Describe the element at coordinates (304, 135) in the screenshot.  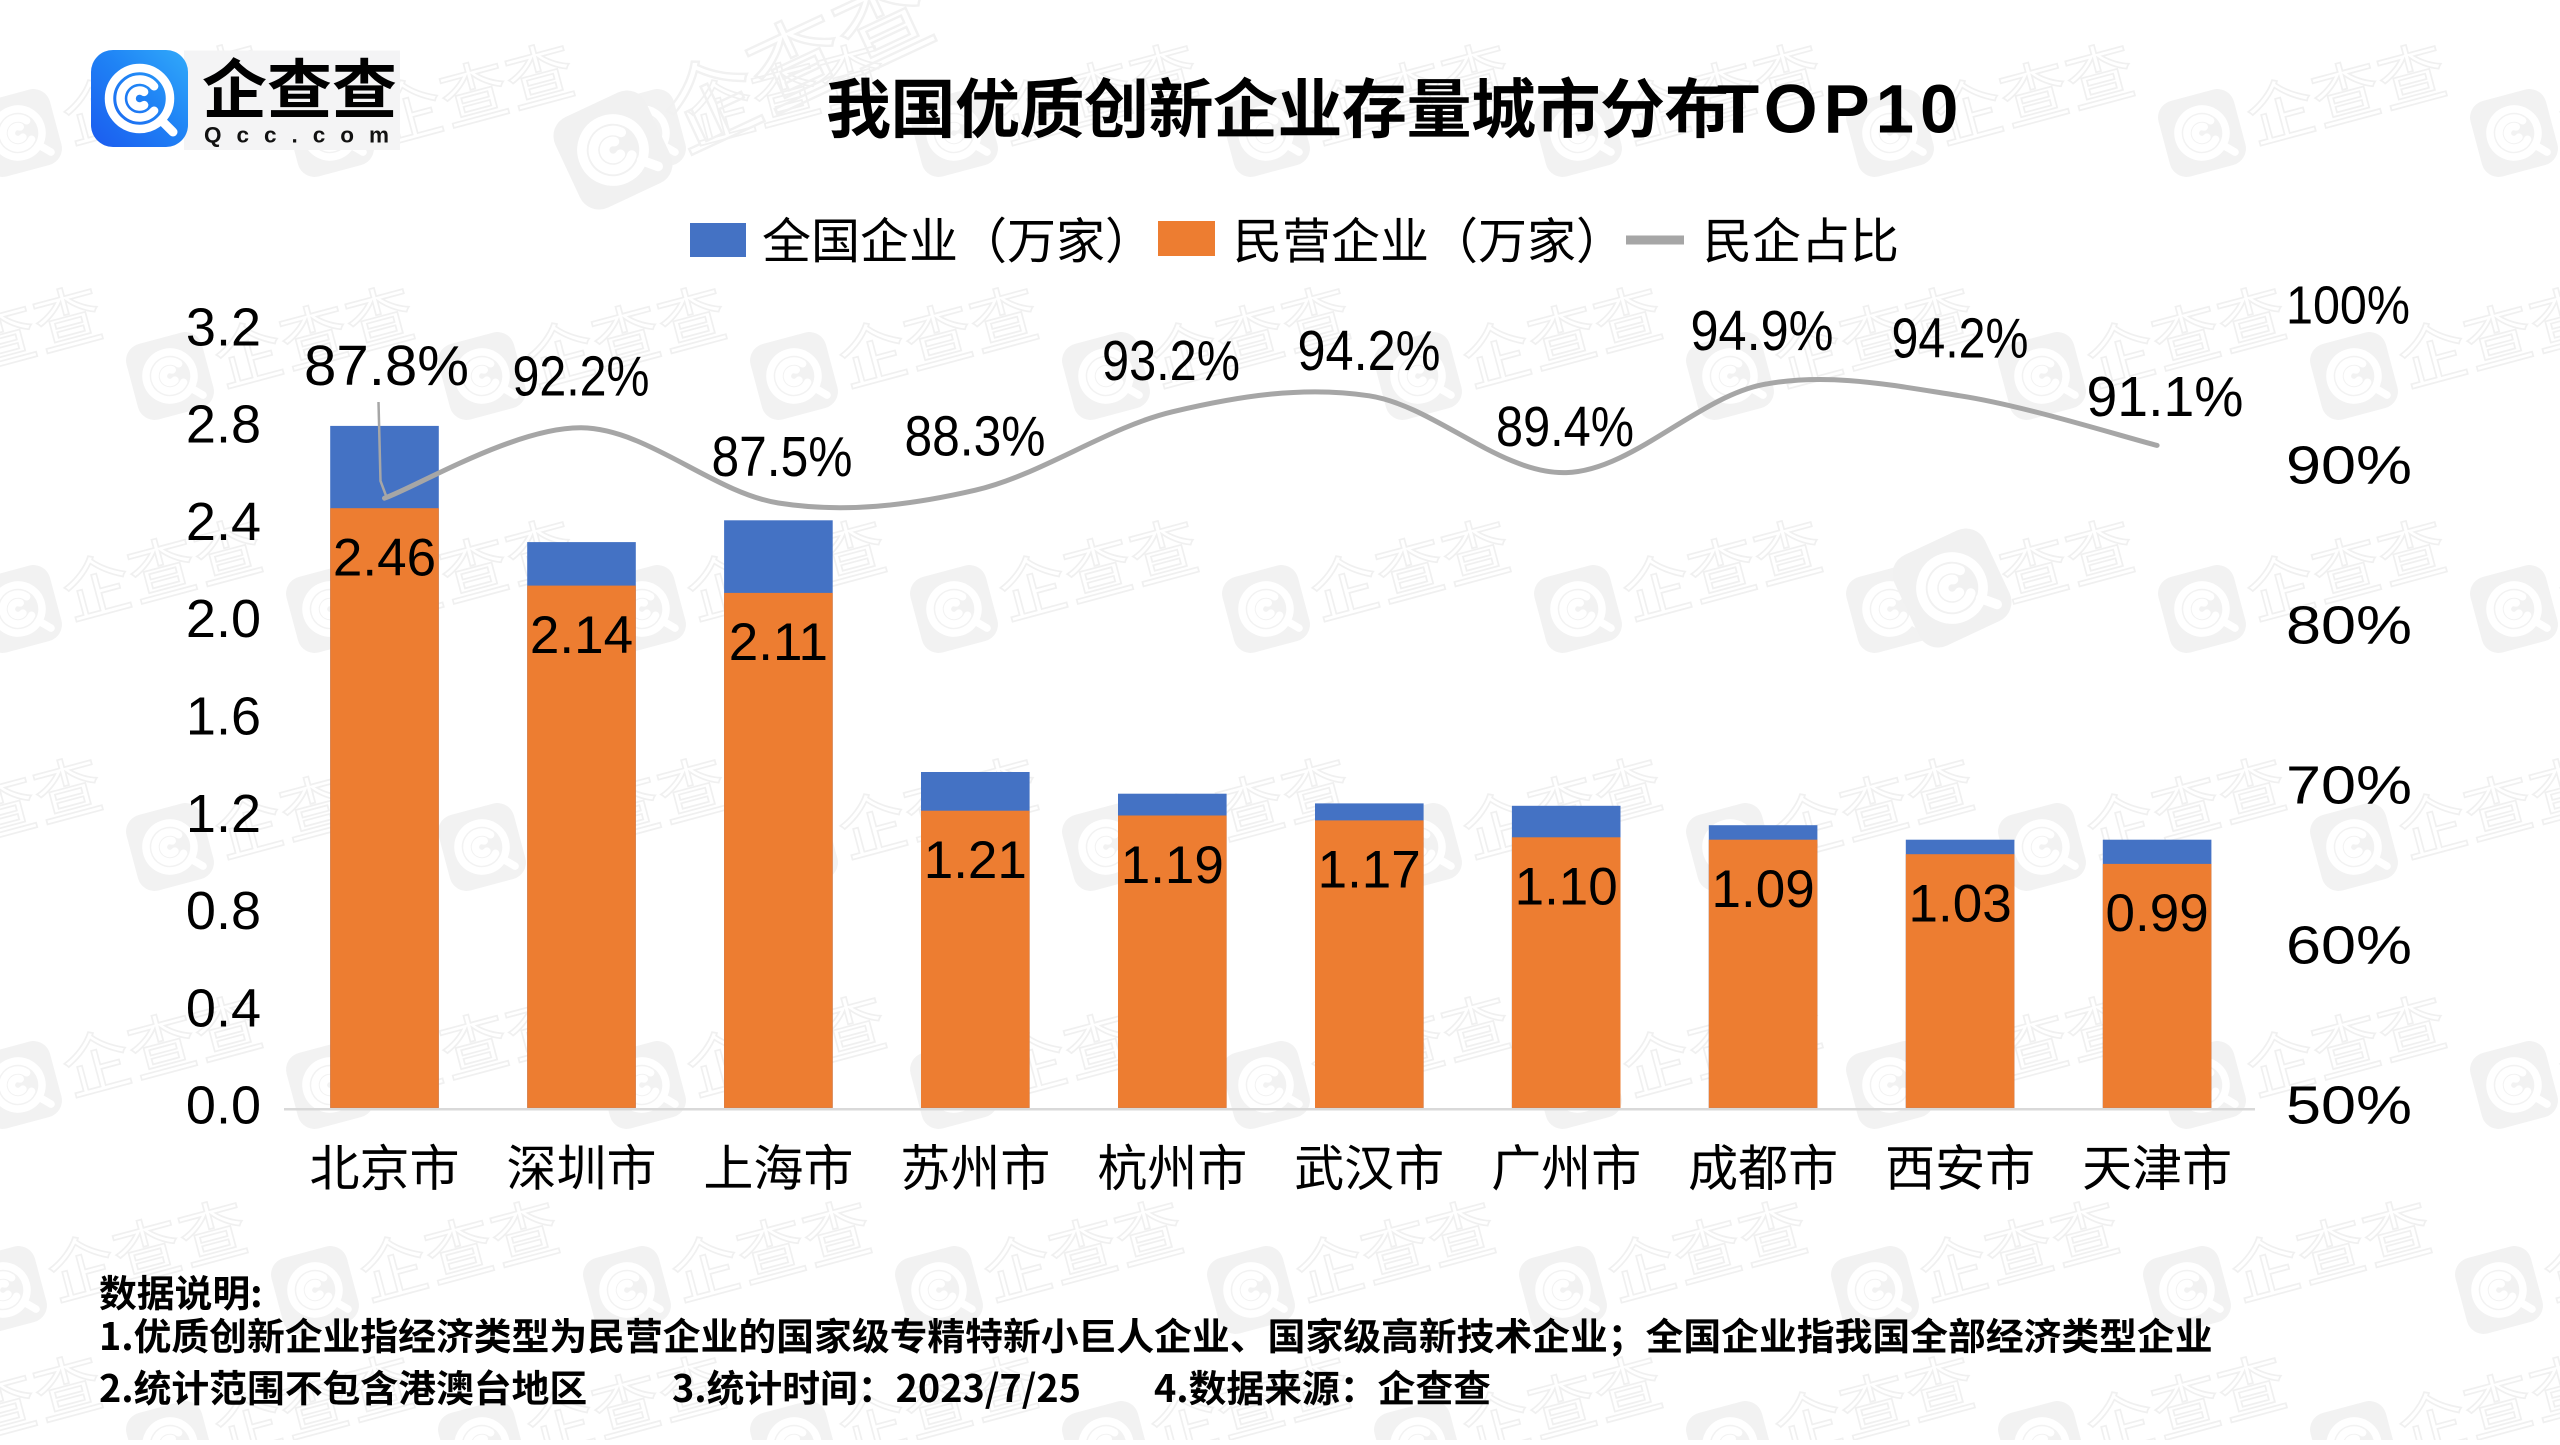
I see `svg-text: Qcc.com` at that location.